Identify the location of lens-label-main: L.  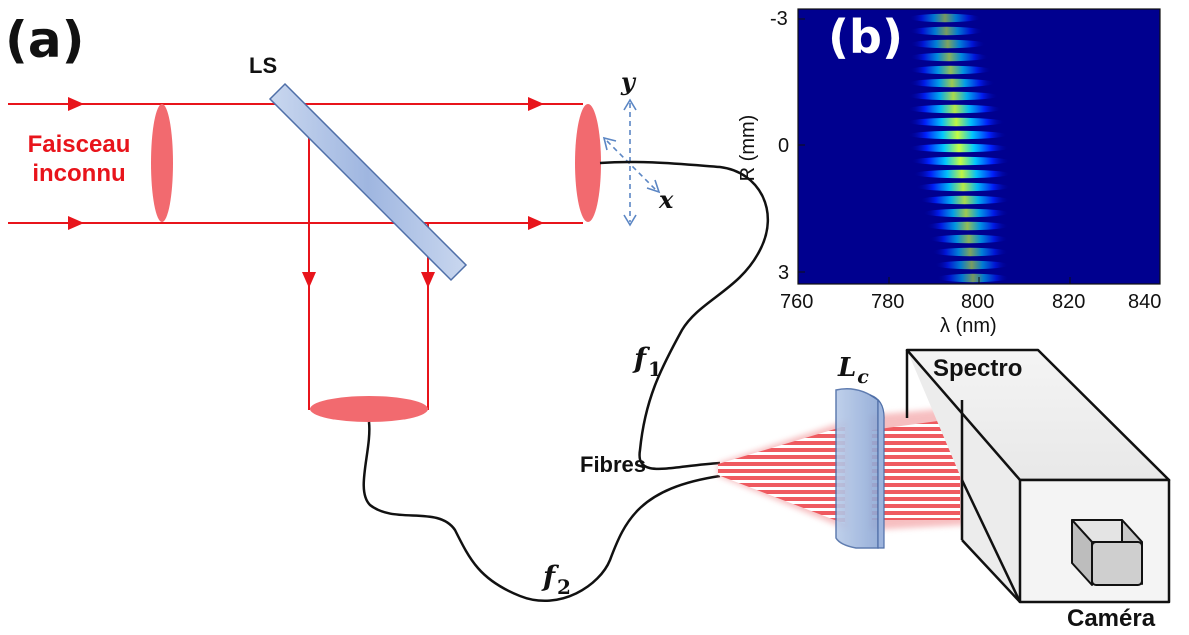
(847, 368).